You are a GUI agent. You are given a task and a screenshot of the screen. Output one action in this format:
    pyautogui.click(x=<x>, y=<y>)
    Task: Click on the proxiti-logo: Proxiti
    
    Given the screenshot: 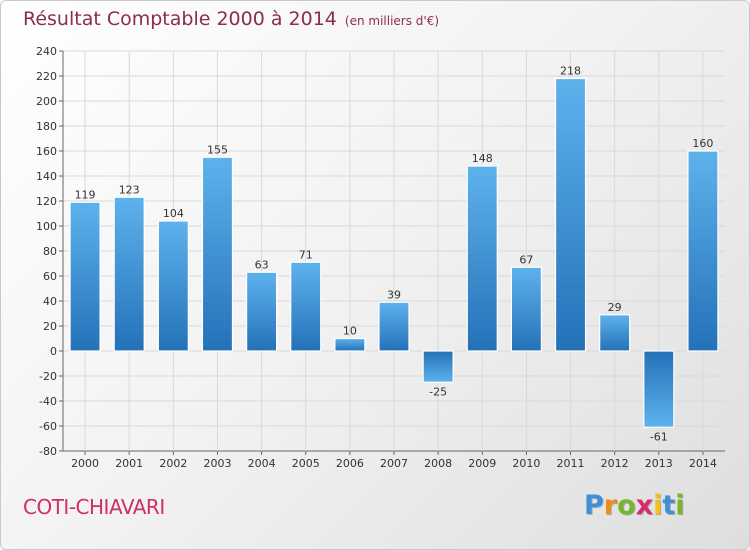 What is the action you would take?
    pyautogui.click(x=634, y=505)
    